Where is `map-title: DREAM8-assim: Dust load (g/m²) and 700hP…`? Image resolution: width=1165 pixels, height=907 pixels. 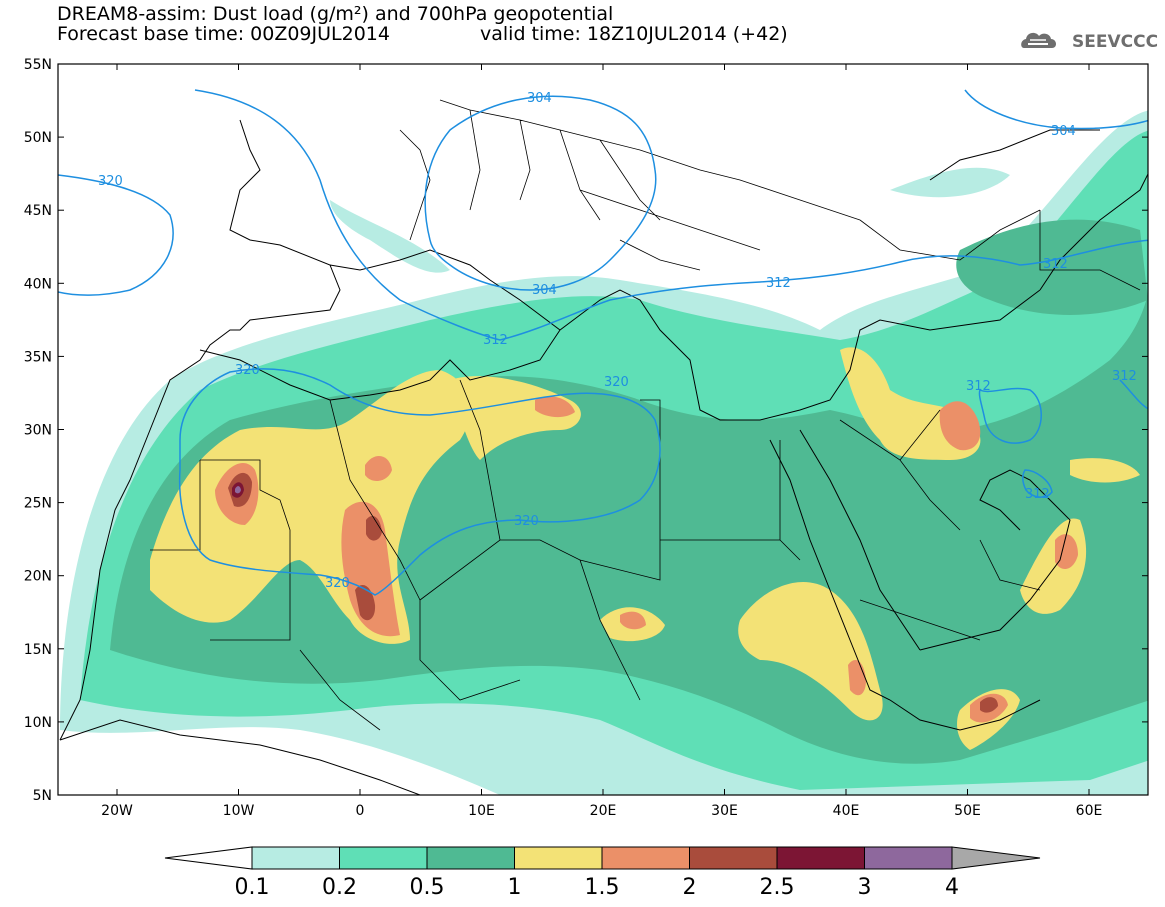
map-title: DREAM8-assim: Dust load (g/m²) and 700hP… is located at coordinates (335, 14).